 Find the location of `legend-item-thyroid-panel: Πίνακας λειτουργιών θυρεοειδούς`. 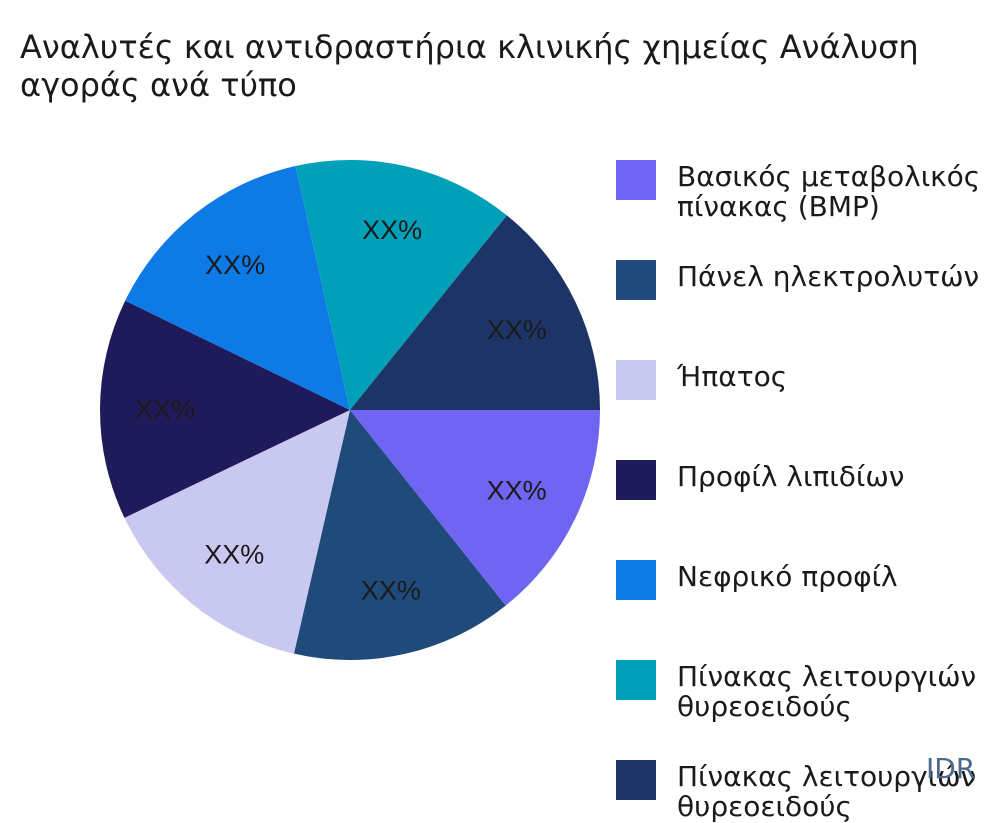

legend-item-thyroid-panel: Πίνακας λειτουργιών θυρεοειδούς is located at coordinates (808, 691).